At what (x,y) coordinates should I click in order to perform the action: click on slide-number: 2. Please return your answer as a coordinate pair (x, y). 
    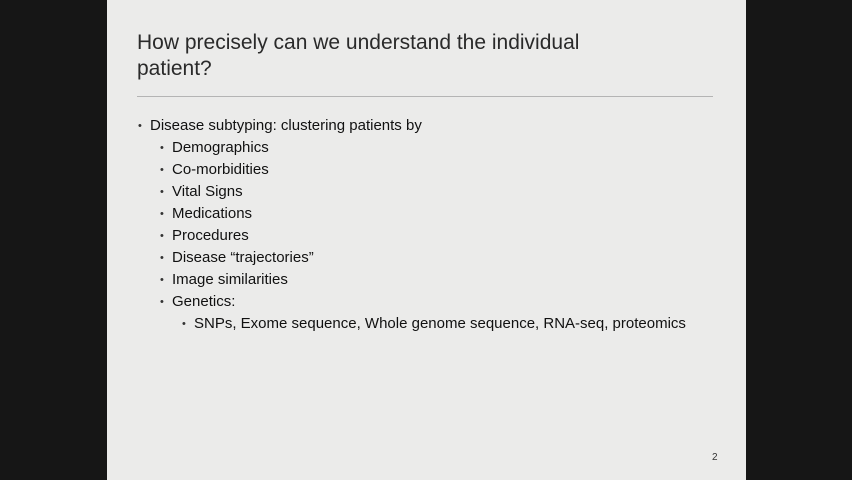
    Looking at the image, I should click on (715, 457).